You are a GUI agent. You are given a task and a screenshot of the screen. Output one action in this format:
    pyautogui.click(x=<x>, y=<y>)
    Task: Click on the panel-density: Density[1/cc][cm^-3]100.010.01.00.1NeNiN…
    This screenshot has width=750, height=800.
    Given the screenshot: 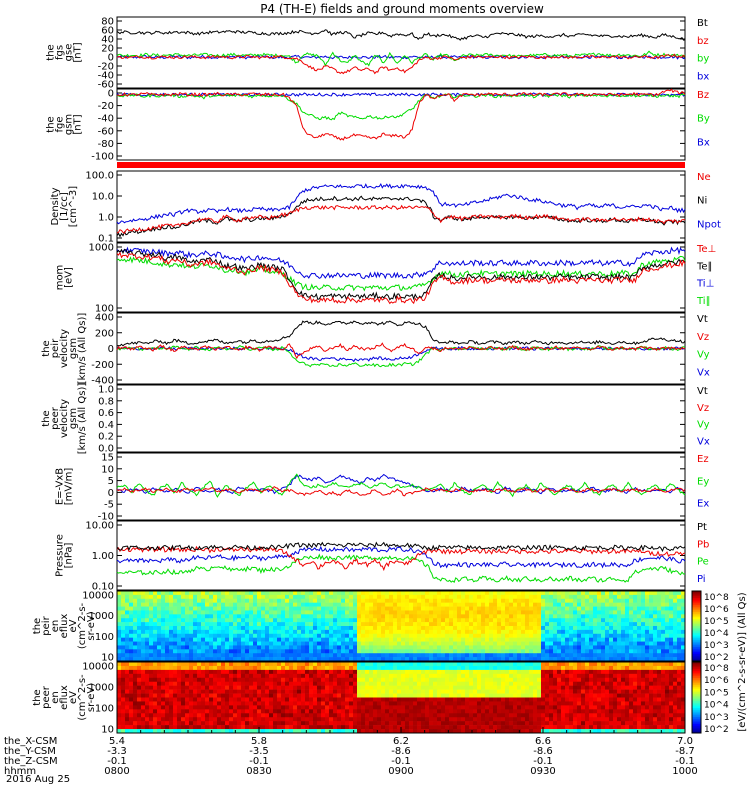 What is the action you would take?
    pyautogui.click(x=385, y=207)
    